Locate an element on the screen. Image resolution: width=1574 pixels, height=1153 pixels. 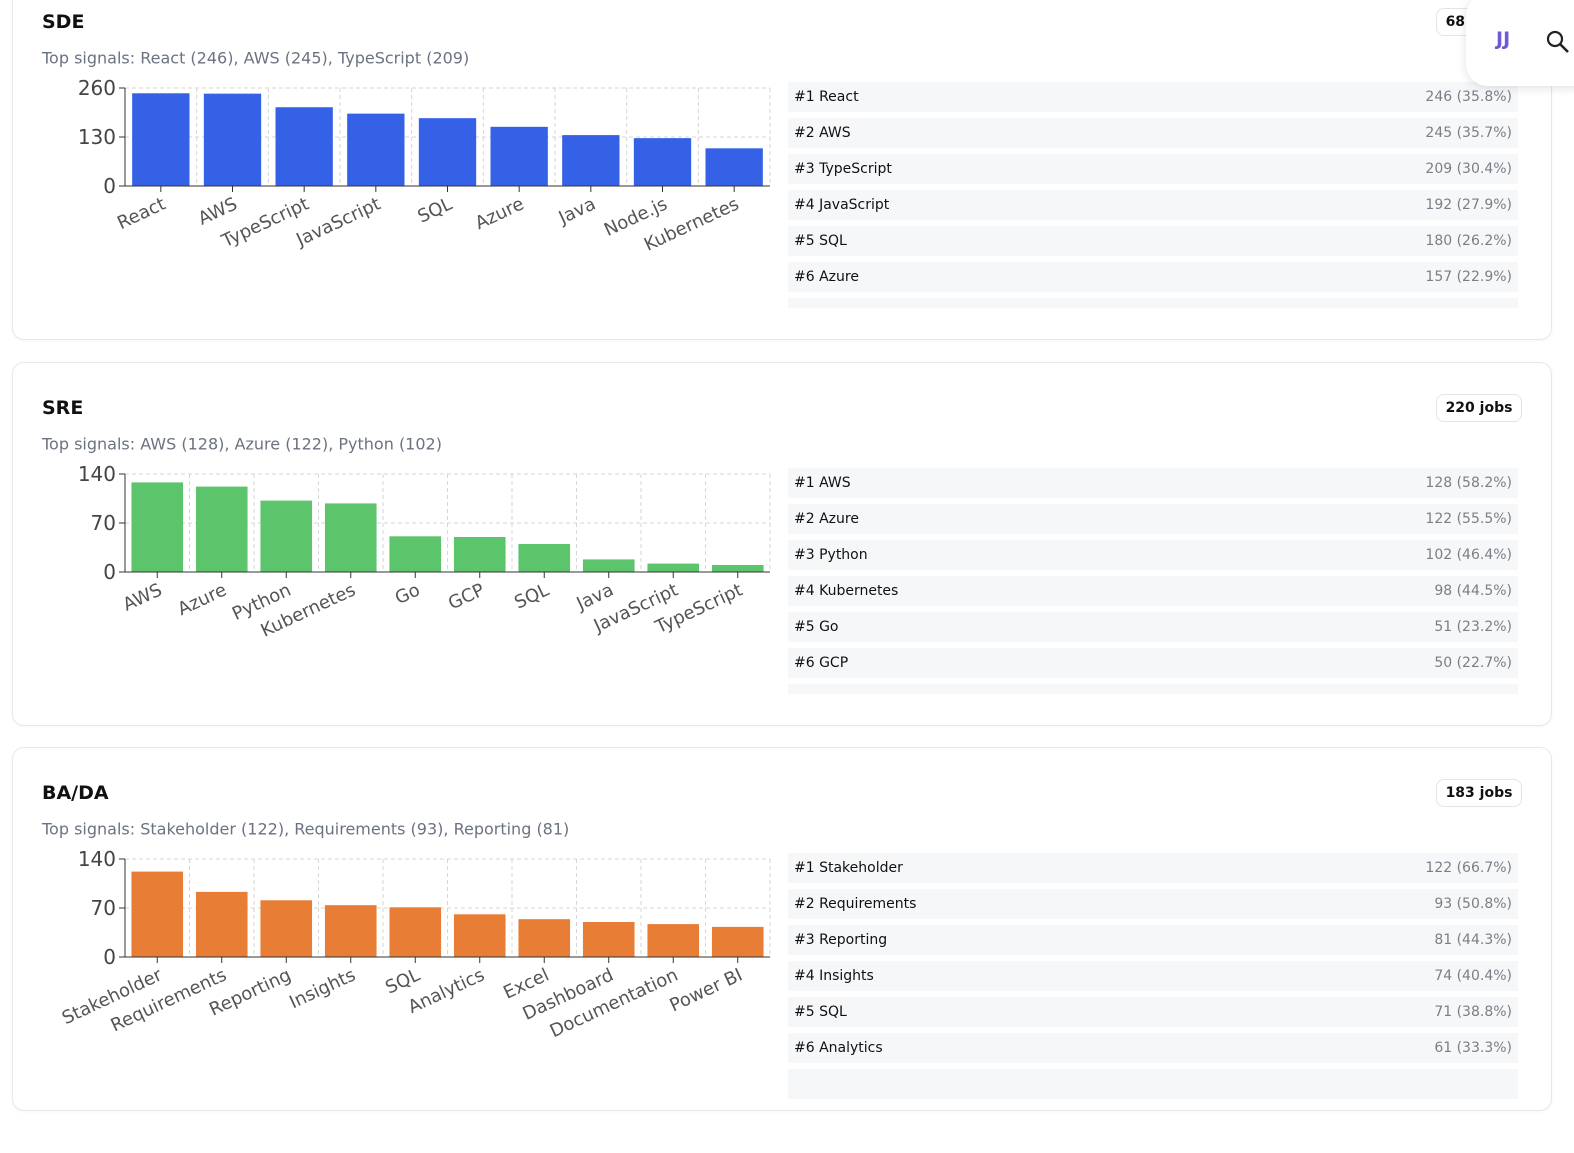
skill-count: 51 (23.2%) is located at coordinates (1473, 626).